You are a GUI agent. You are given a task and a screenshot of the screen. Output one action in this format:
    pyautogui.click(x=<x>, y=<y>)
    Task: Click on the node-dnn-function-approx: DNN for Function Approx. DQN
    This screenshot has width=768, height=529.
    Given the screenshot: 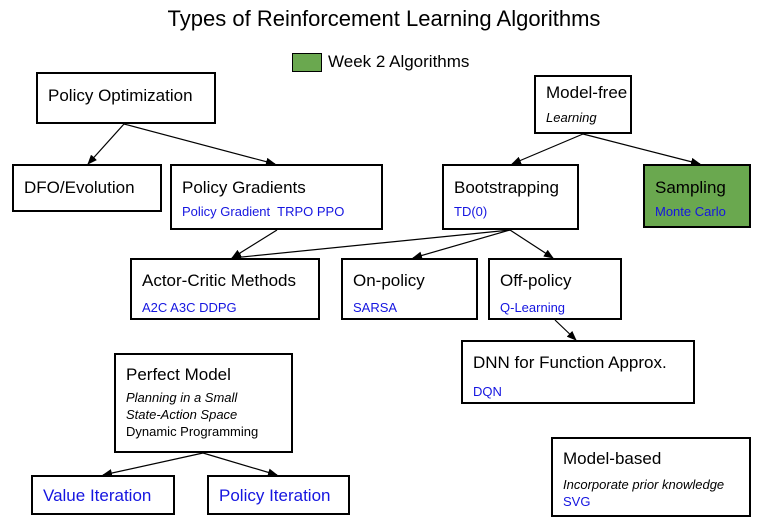 What is the action you would take?
    pyautogui.click(x=578, y=372)
    